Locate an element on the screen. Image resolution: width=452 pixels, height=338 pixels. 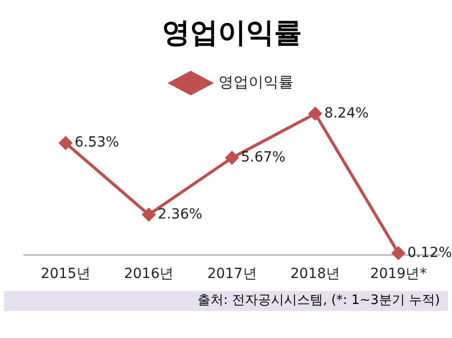
x-tick-label: 2016년 is located at coordinates (149, 274).